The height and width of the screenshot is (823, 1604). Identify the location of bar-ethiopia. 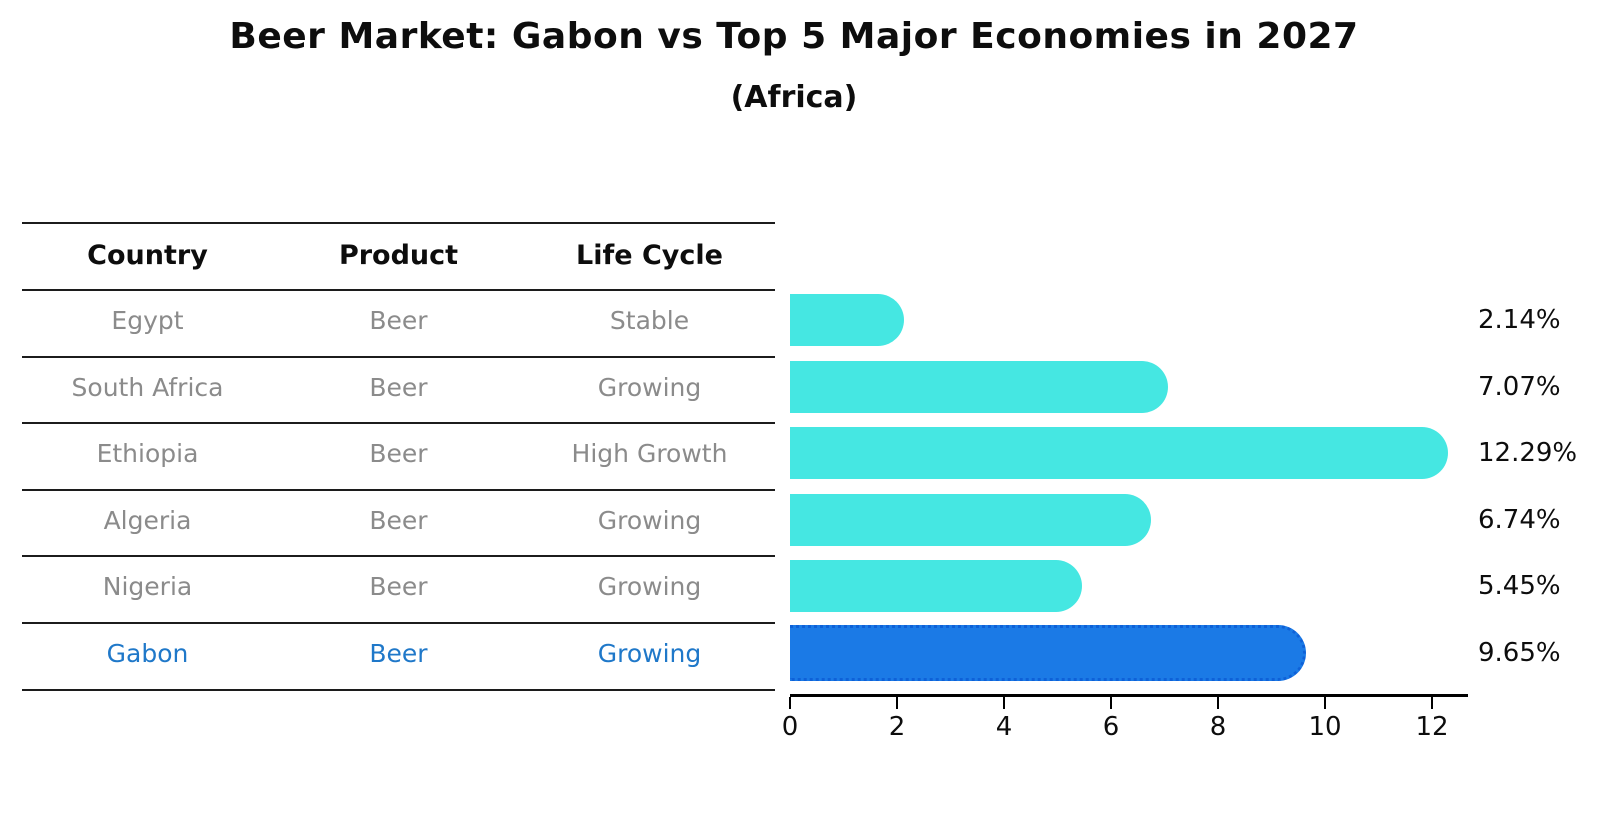
(1119, 453).